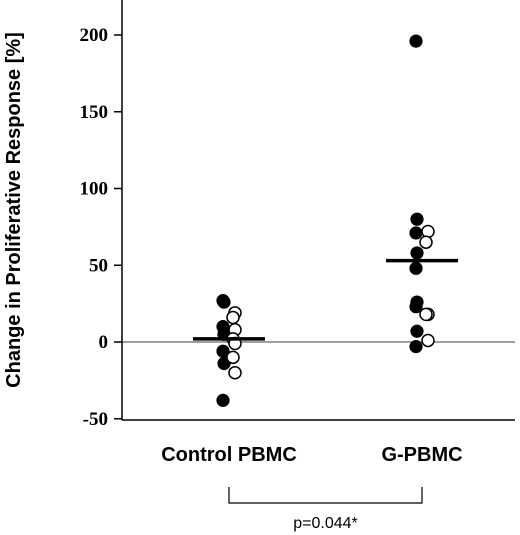 This screenshot has width=520, height=535. What do you see at coordinates (94, 35) in the screenshot?
I see `y-tick-label: 200` at bounding box center [94, 35].